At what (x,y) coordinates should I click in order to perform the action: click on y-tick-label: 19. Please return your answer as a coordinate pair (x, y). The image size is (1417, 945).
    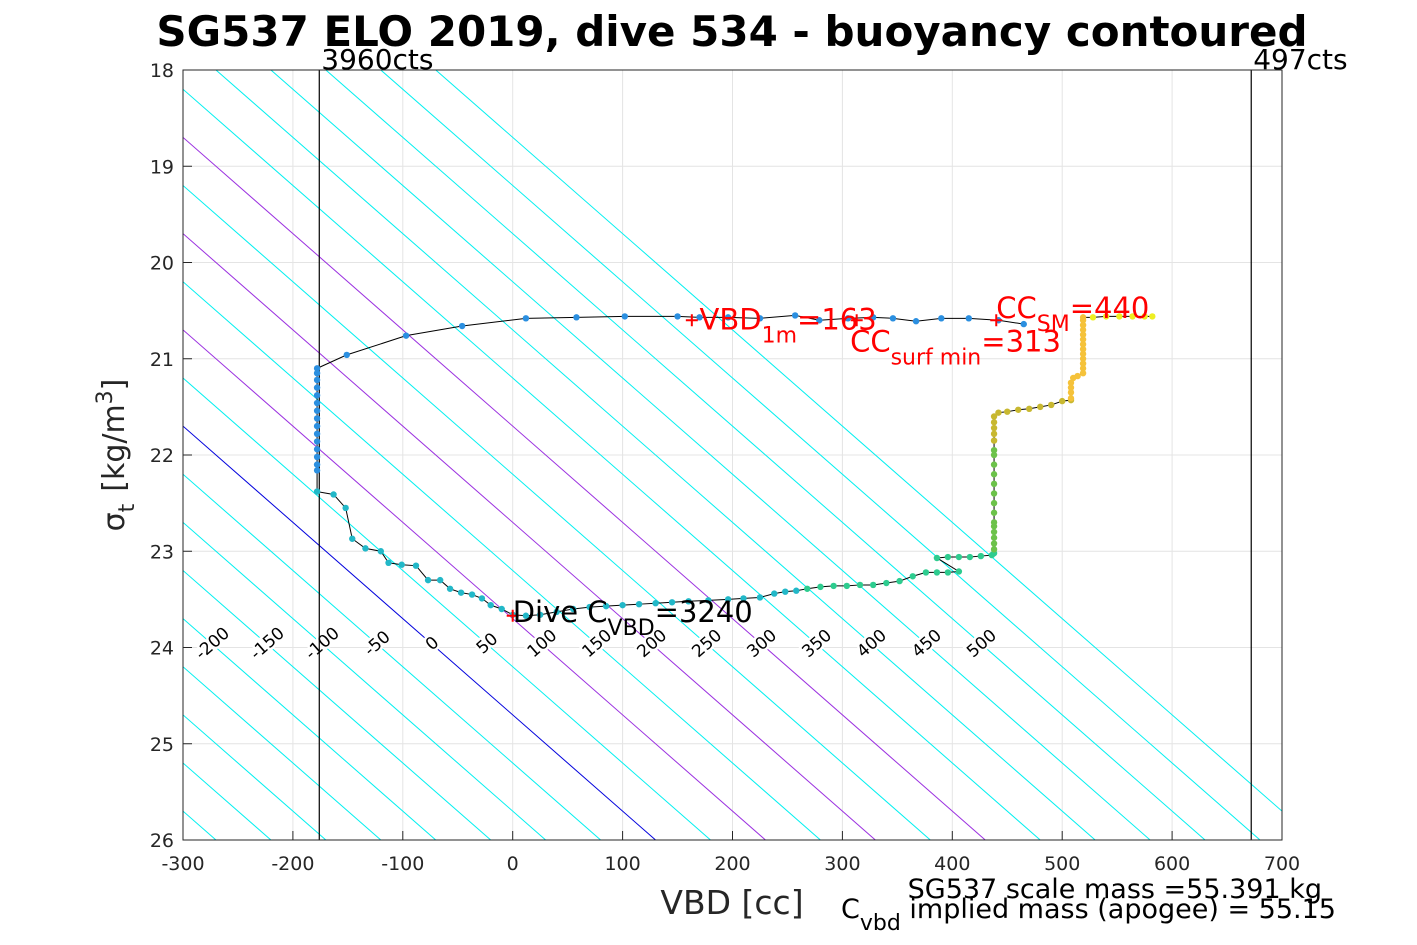
    Looking at the image, I should click on (162, 167).